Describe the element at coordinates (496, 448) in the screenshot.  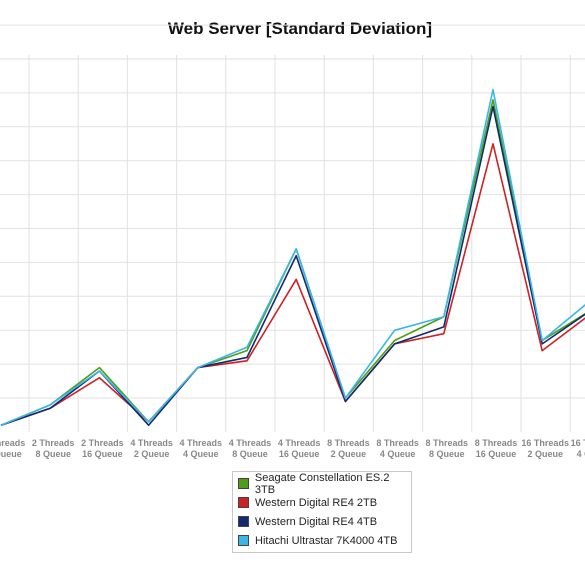
I see `x-tick-label: 8 Threads 16 Queue` at that location.